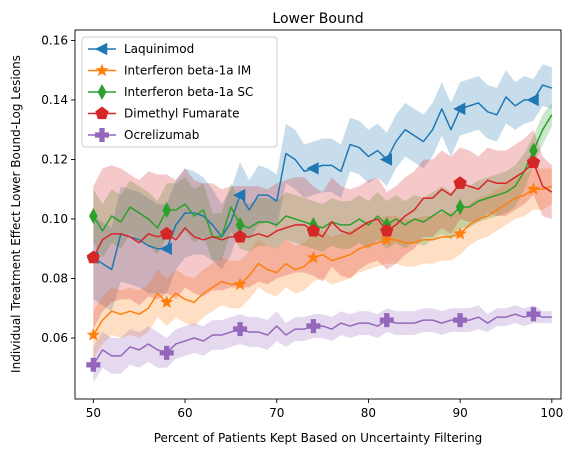 The image size is (576, 455). I want to click on legend-label-dimethyl-fumarate: Dimethyl Fumarate, so click(181, 114).